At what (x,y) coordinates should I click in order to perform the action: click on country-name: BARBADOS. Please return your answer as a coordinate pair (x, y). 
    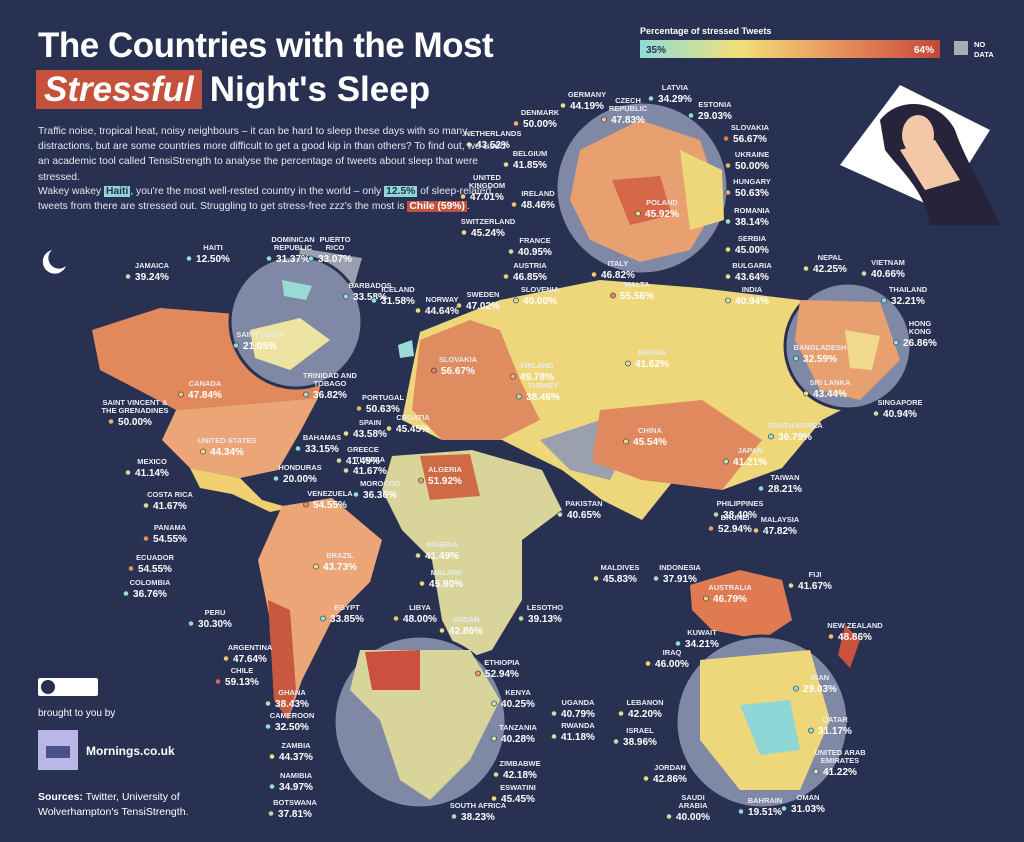
    Looking at the image, I should click on (369, 285).